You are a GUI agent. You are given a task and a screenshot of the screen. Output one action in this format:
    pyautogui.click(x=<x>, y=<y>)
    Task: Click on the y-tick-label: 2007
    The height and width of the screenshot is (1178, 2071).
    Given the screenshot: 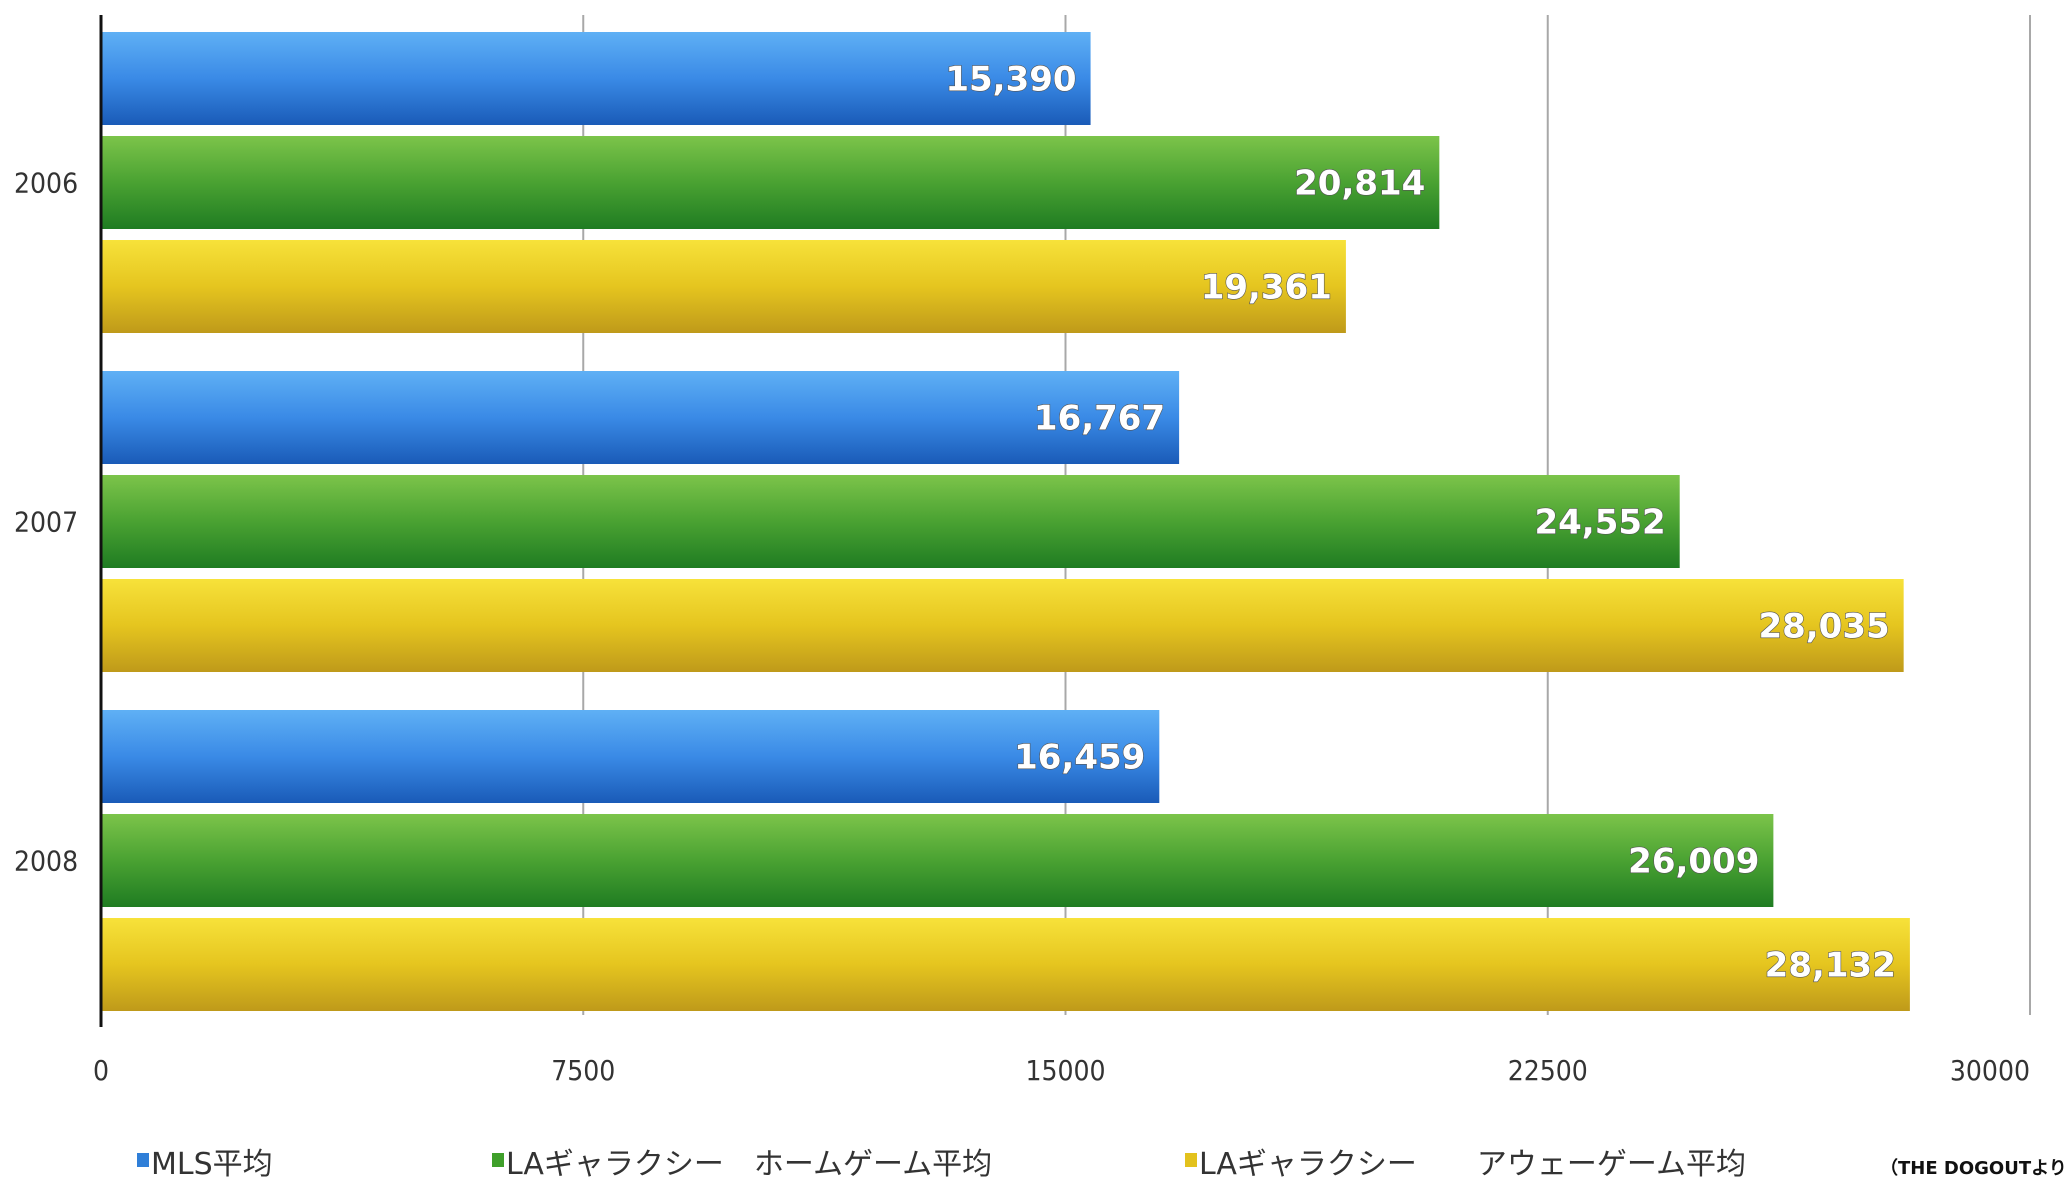 What is the action you would take?
    pyautogui.click(x=46, y=522)
    